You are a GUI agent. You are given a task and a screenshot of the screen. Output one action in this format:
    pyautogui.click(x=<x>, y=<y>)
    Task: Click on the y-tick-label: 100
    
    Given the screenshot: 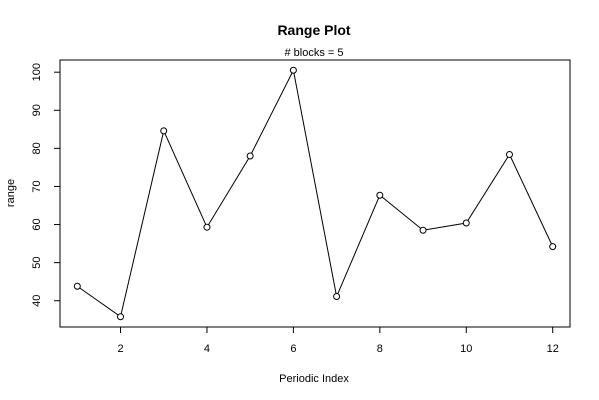 What is the action you would take?
    pyautogui.click(x=37, y=72)
    